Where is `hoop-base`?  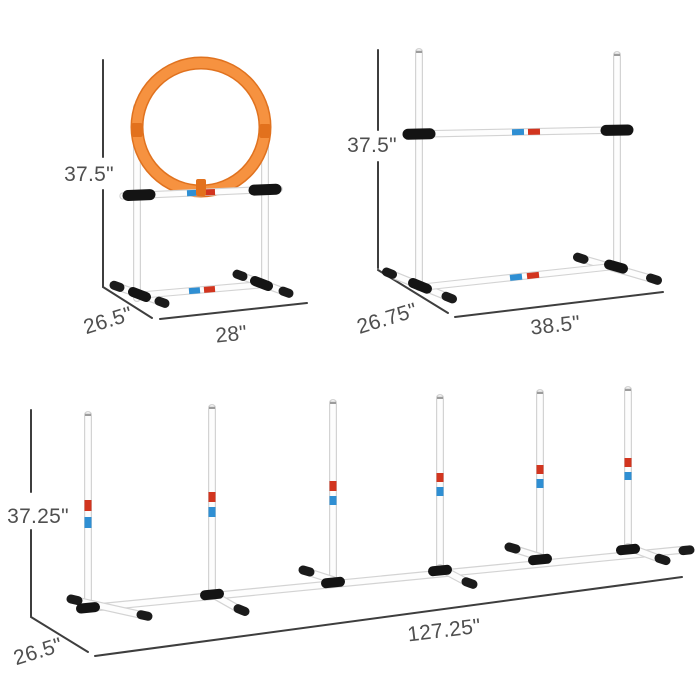 hoop-base is located at coordinates (201, 288).